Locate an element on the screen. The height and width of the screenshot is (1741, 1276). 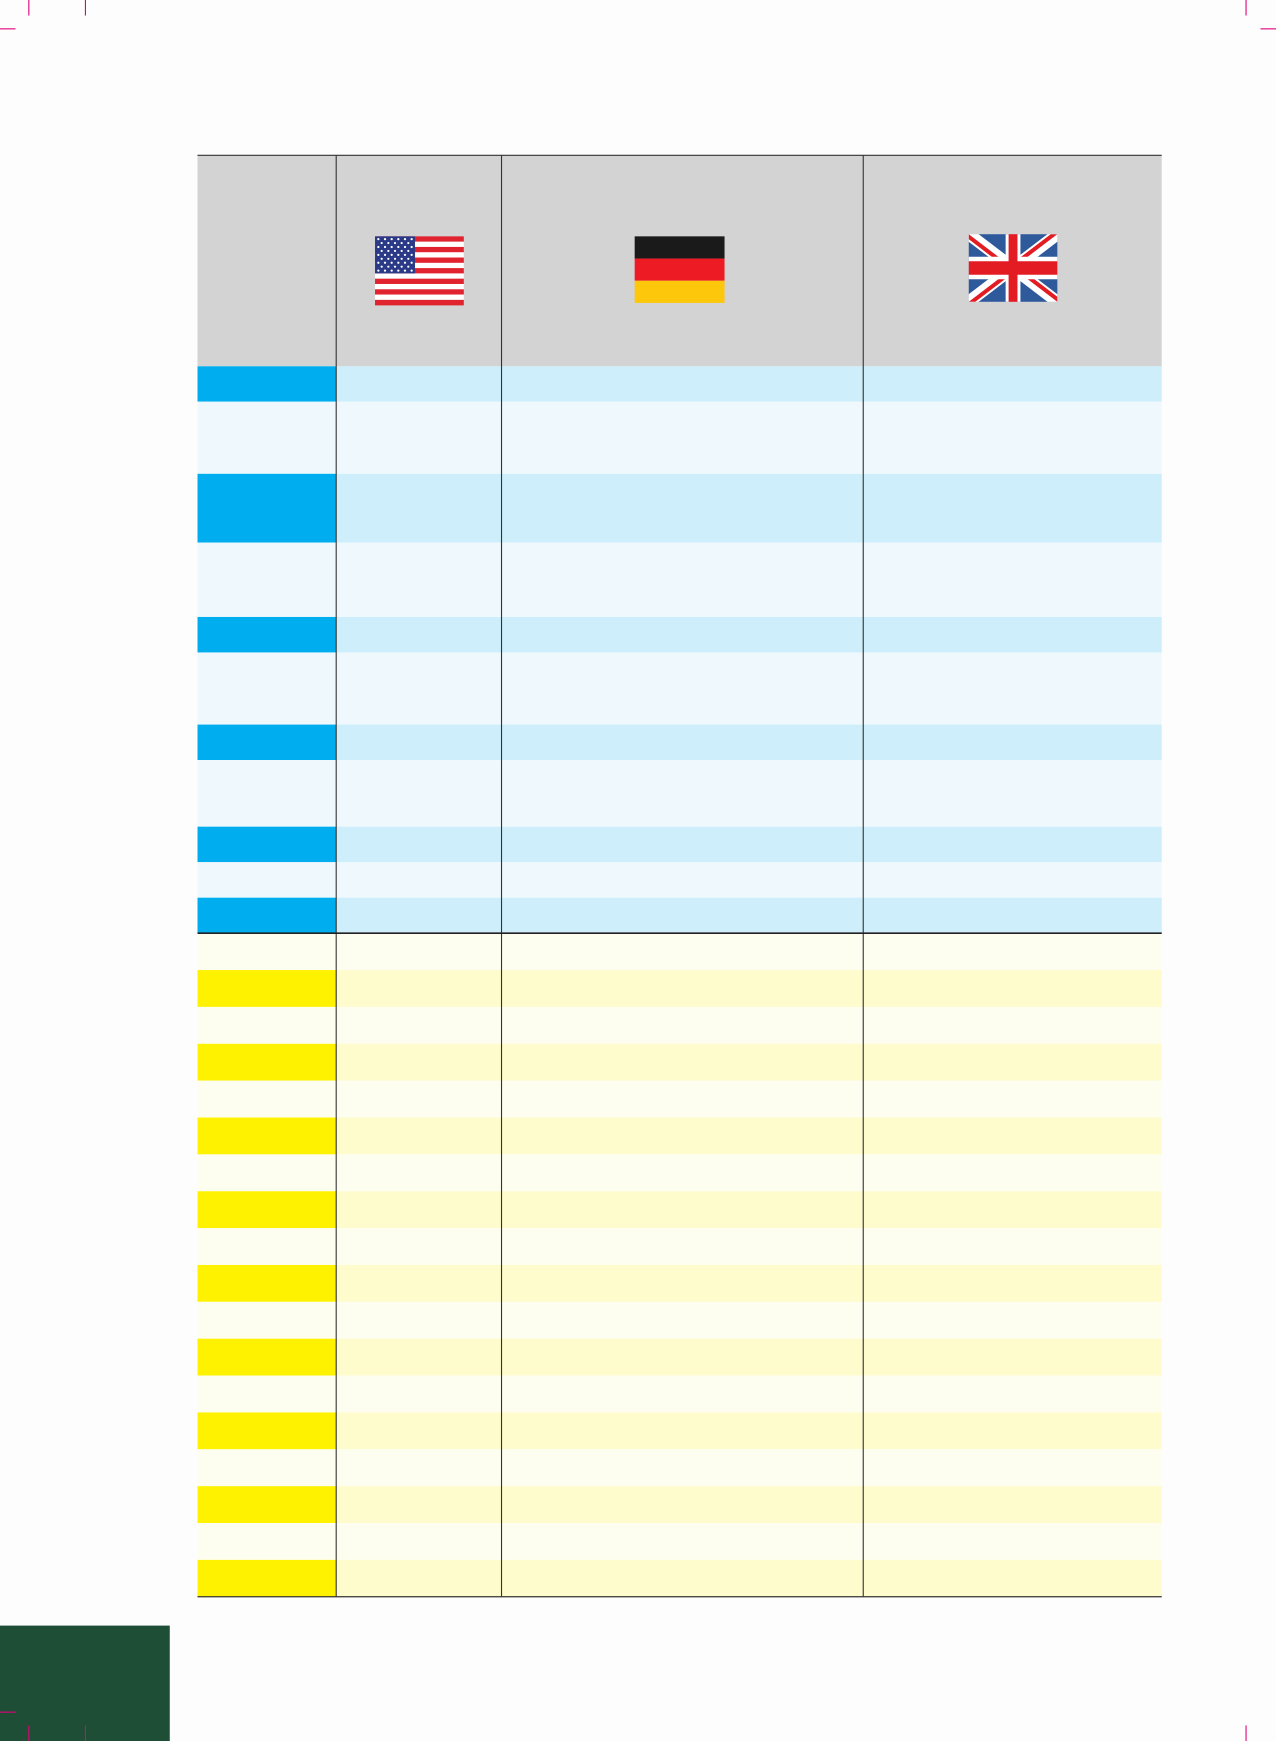
flag-germany is located at coordinates (679, 269).